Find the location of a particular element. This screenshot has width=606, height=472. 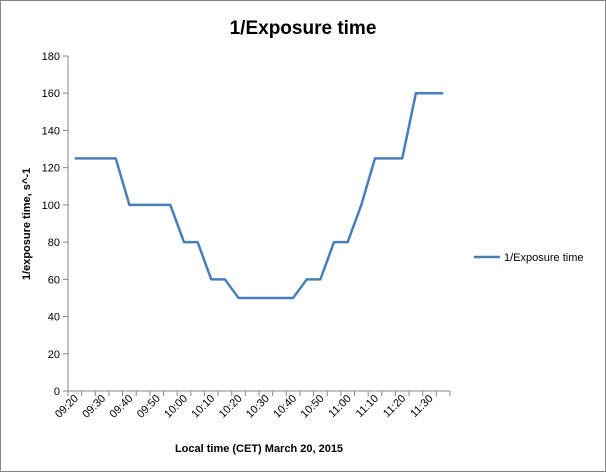

y-tick-label: 40 is located at coordinates (54, 318).